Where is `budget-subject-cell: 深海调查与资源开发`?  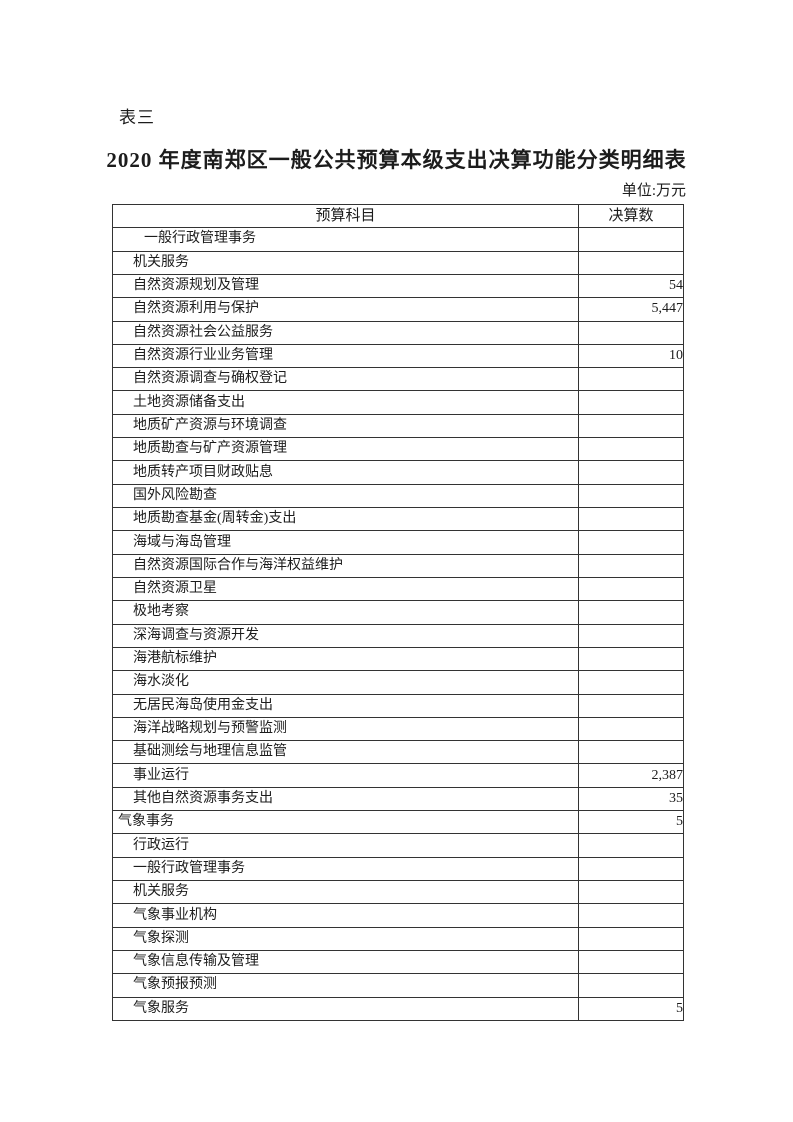 budget-subject-cell: 深海调查与资源开发 is located at coordinates (345, 635).